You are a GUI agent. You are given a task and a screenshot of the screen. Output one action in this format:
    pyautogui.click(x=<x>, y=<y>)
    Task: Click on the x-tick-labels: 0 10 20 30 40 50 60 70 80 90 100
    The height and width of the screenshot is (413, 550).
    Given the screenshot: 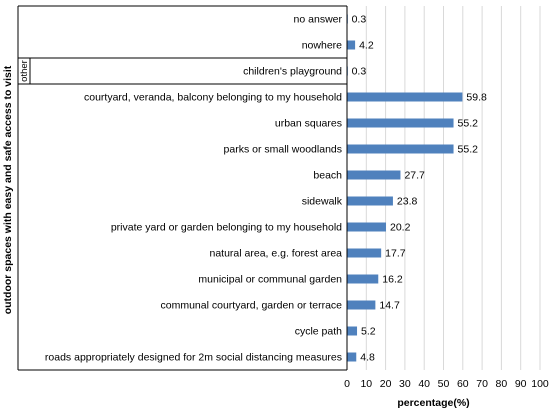 What is the action you would take?
    pyautogui.click(x=446, y=384)
    